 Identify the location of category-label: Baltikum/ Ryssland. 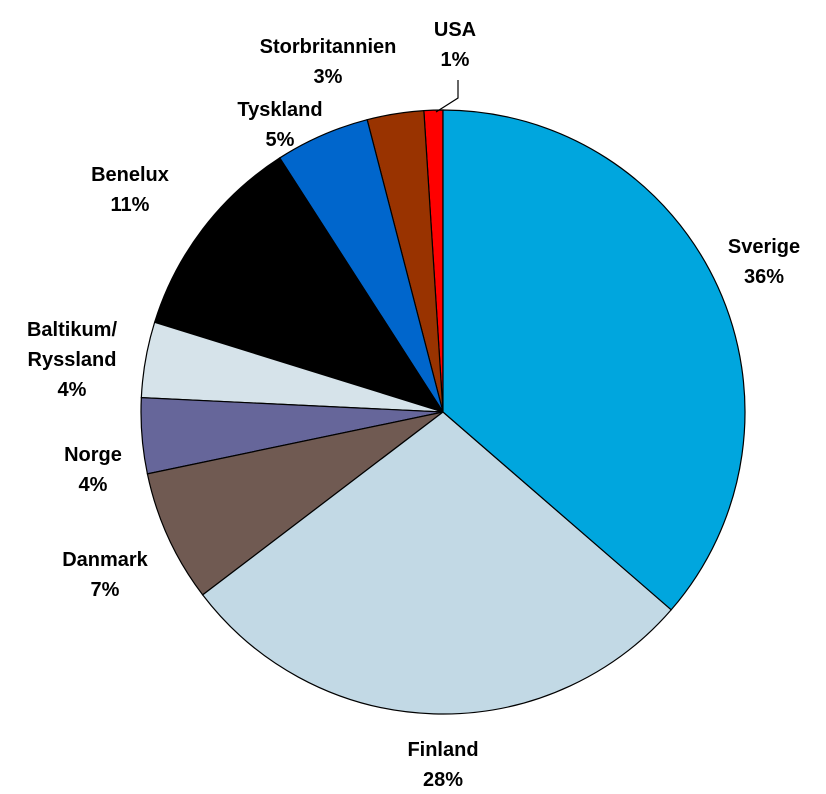
(72, 345).